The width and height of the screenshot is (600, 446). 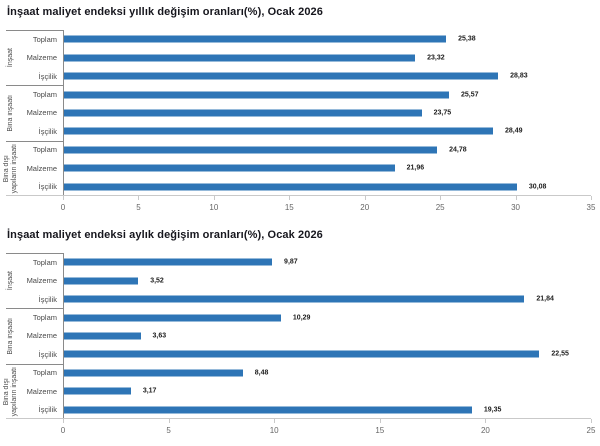 I want to click on value-label: 30,08, so click(x=537, y=187).